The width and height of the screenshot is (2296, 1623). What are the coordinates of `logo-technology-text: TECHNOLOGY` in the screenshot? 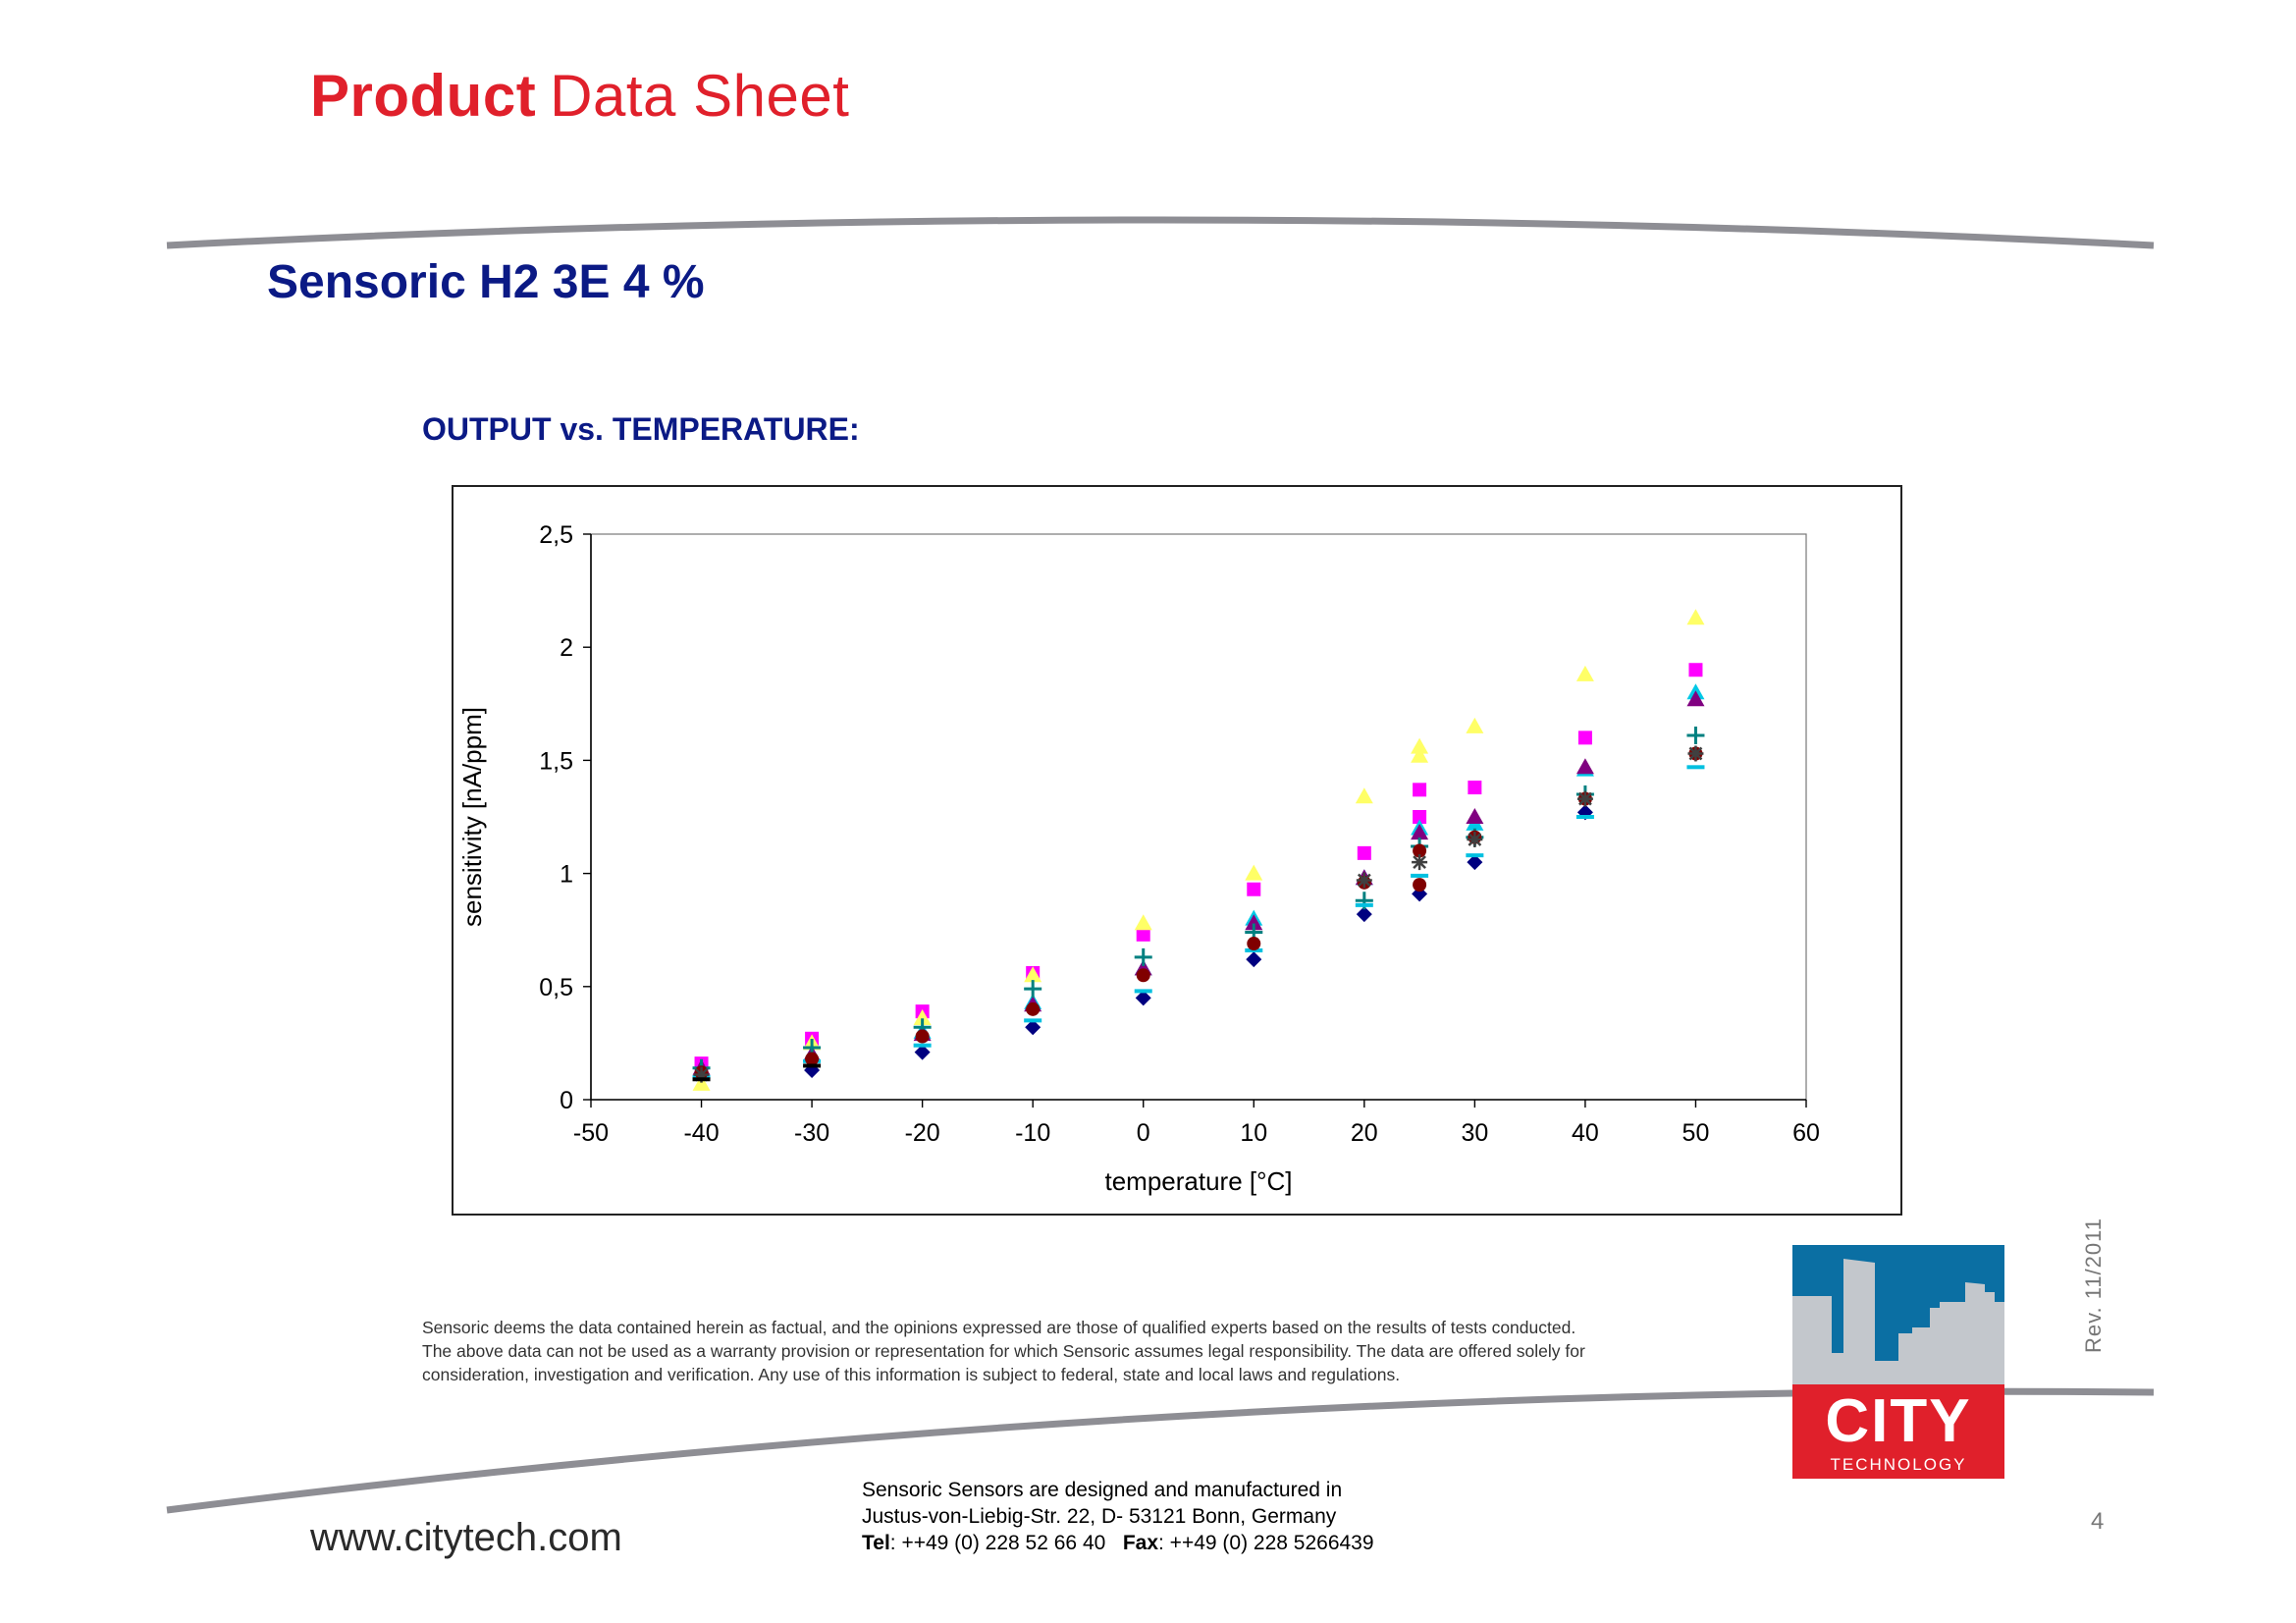 It's located at (1898, 1464).